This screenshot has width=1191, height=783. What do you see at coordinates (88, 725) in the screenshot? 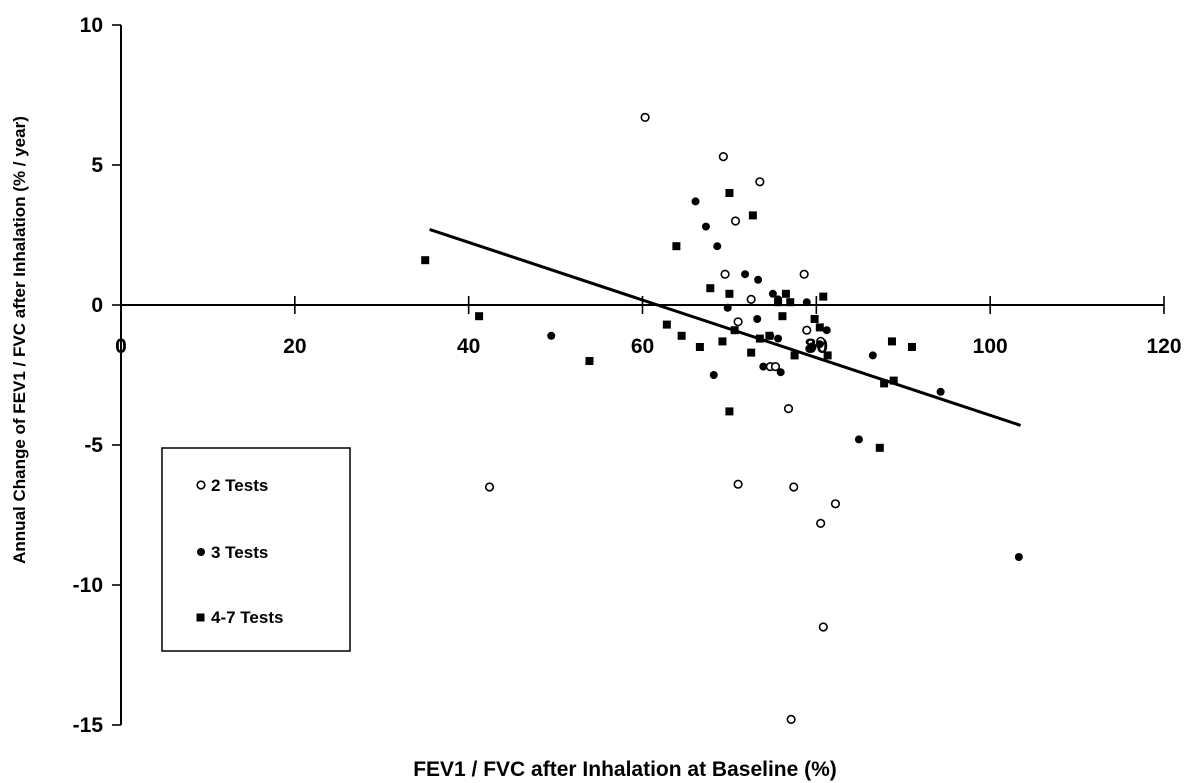
I see `y-tick-label: -15` at bounding box center [88, 725].